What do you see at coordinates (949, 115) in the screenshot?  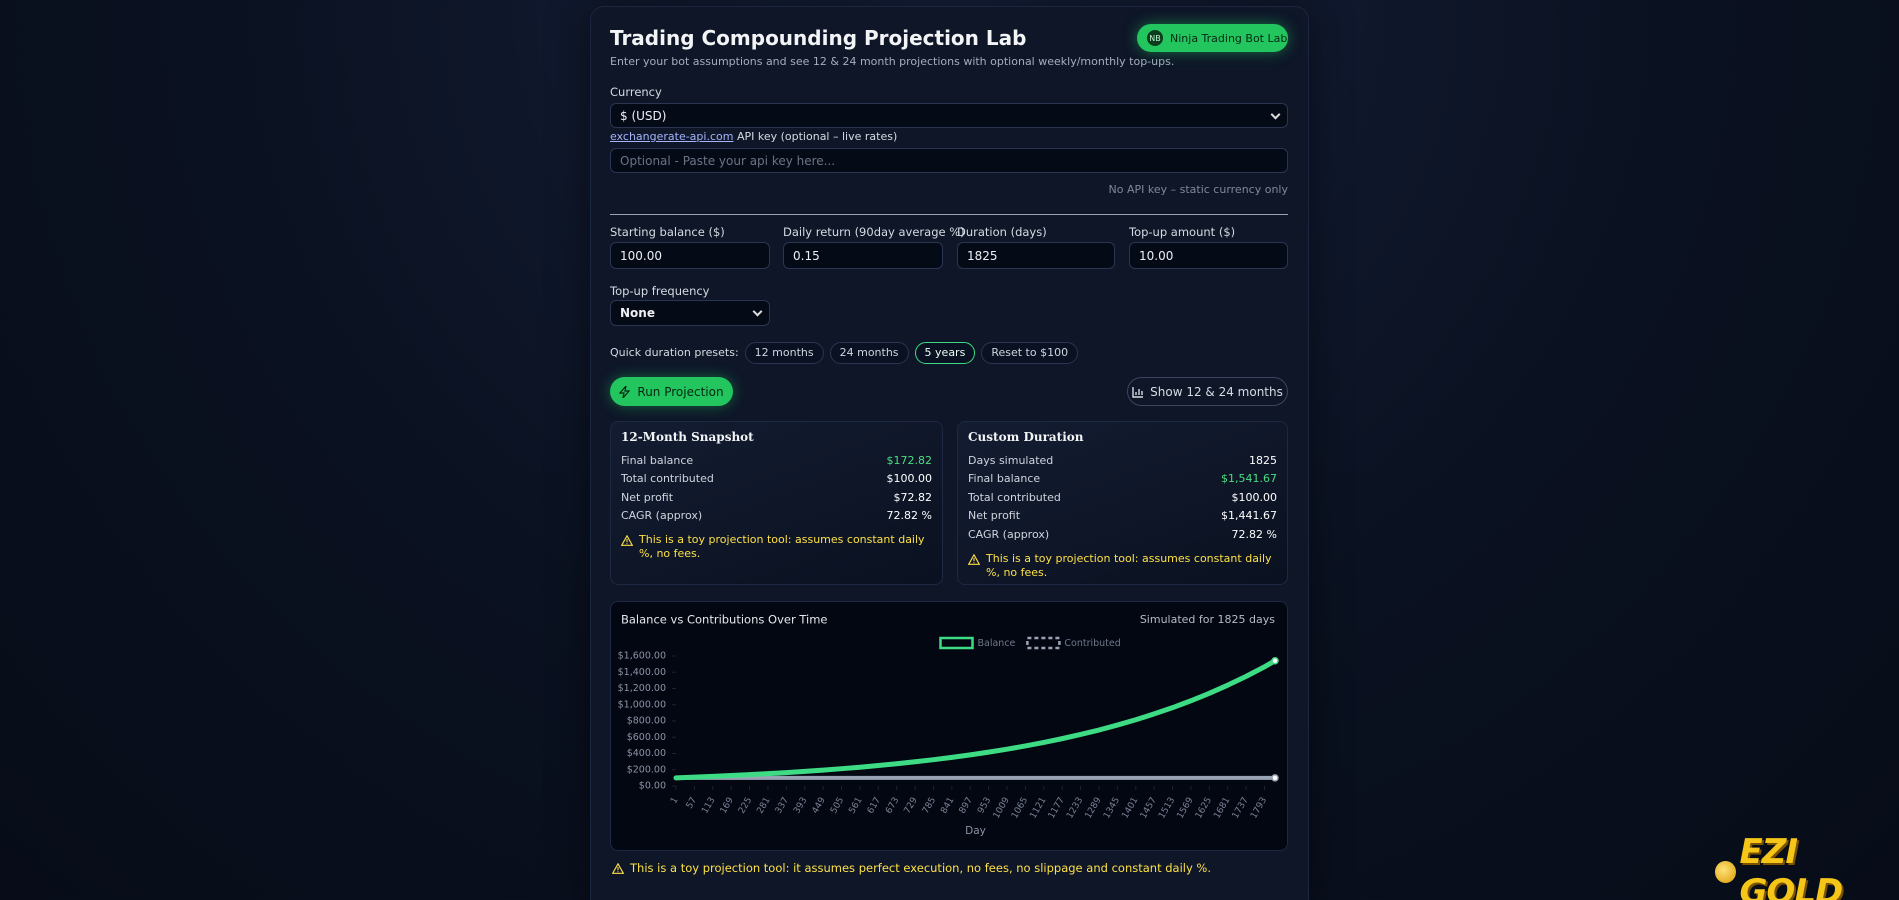 I see `currency-select: $ (USD)` at bounding box center [949, 115].